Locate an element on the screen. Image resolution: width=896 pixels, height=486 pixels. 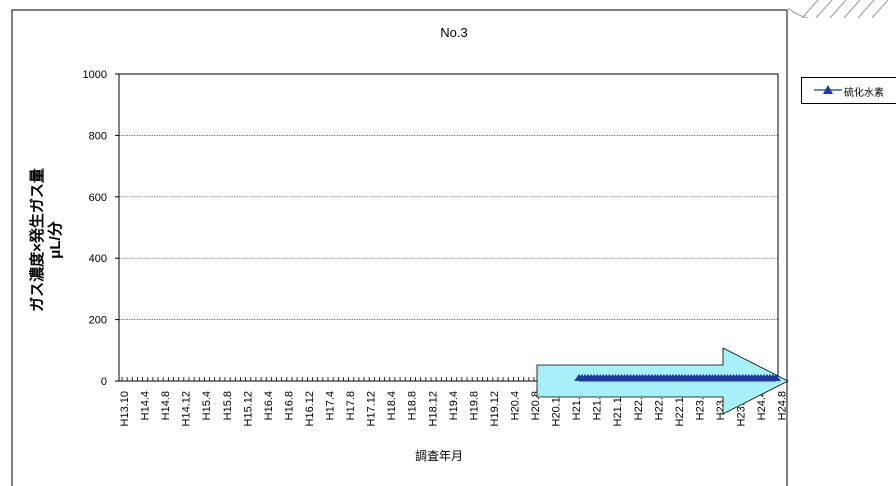
x-tick-label: H20.12 is located at coordinates (557, 408).